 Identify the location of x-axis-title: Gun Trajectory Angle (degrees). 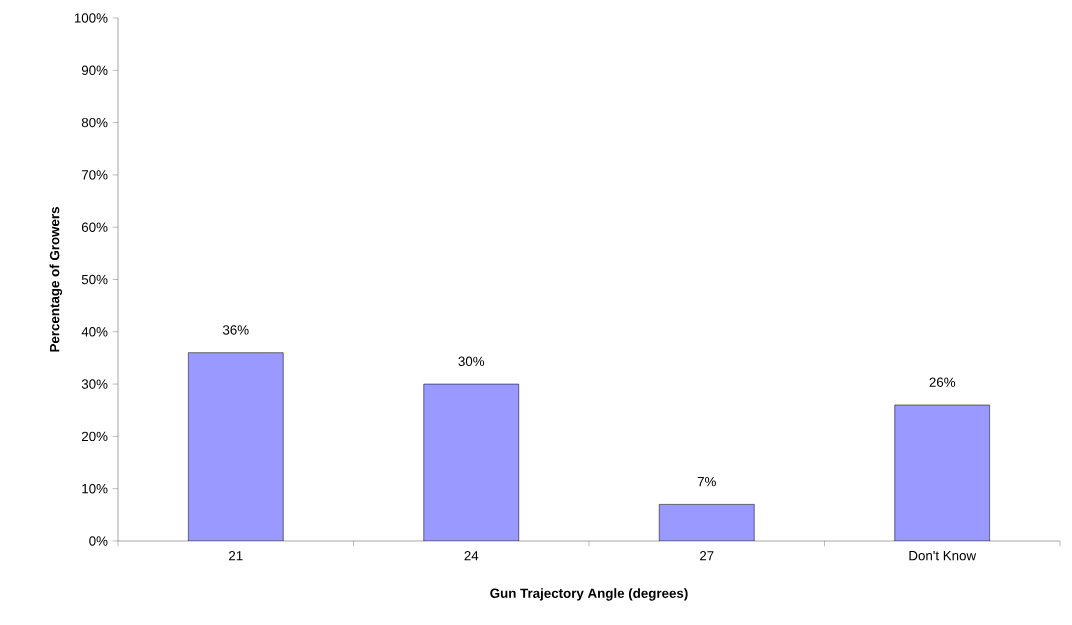
(589, 594).